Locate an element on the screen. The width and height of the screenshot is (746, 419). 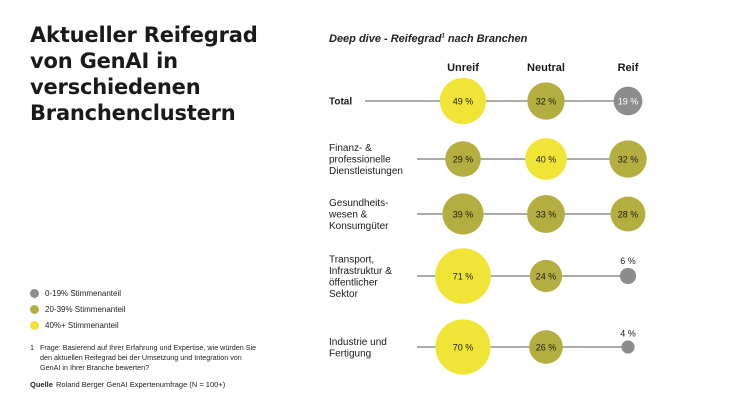
row-label: Industrie und Fertigung is located at coordinates (358, 348).